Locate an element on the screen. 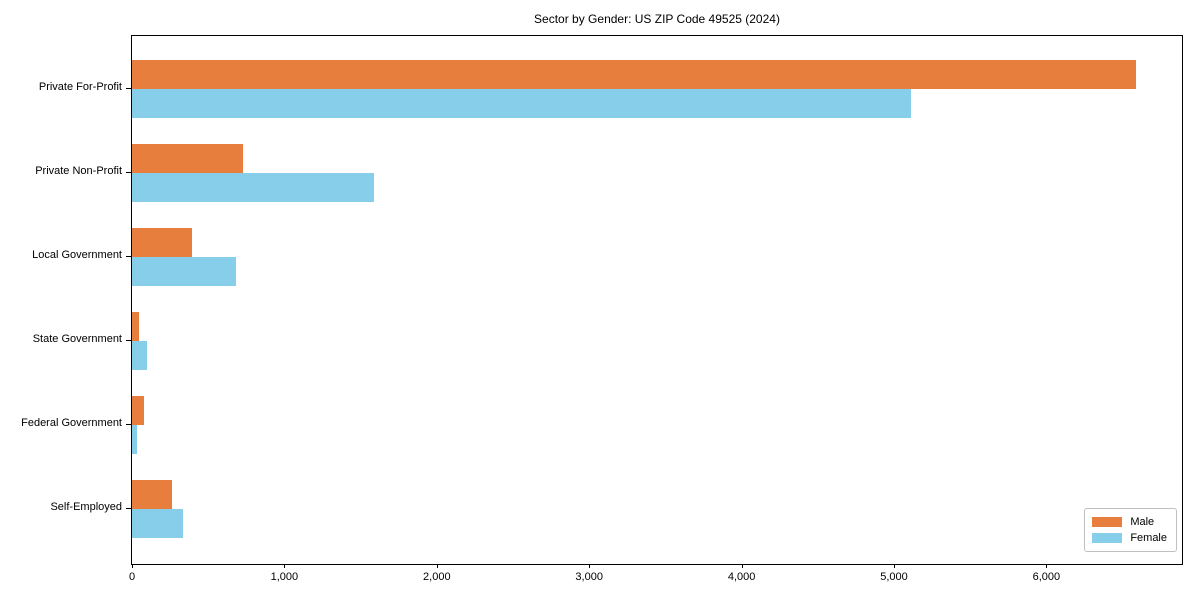  legend-entry-male: Male is located at coordinates (1129, 522).